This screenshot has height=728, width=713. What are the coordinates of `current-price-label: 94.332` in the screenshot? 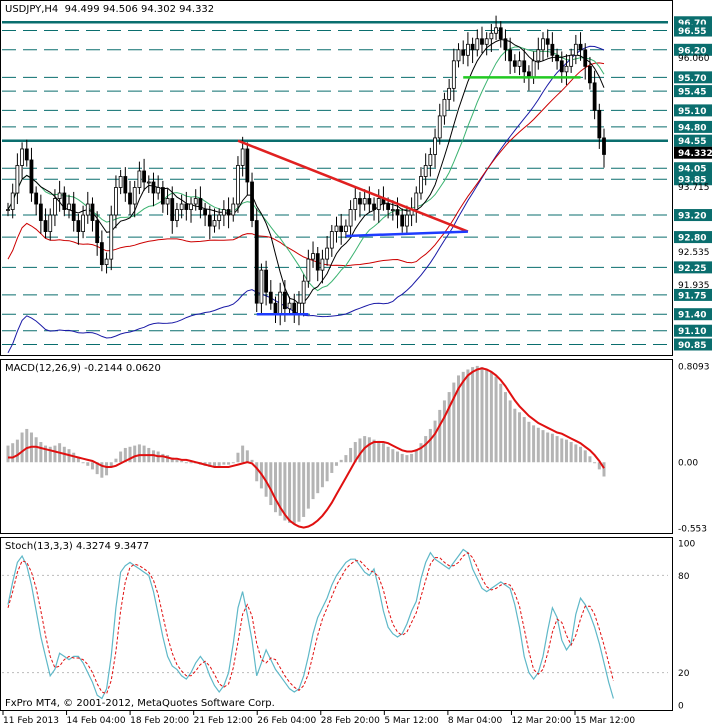 It's located at (695, 154).